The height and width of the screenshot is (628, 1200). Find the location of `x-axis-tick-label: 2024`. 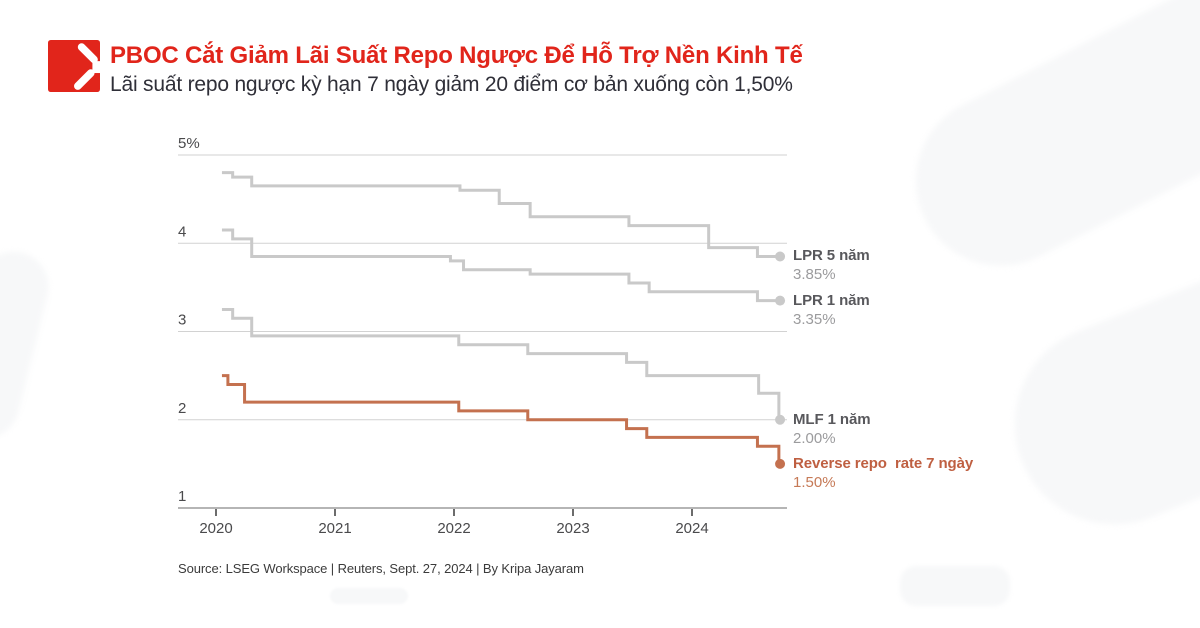

x-axis-tick-label: 2024 is located at coordinates (691, 528).